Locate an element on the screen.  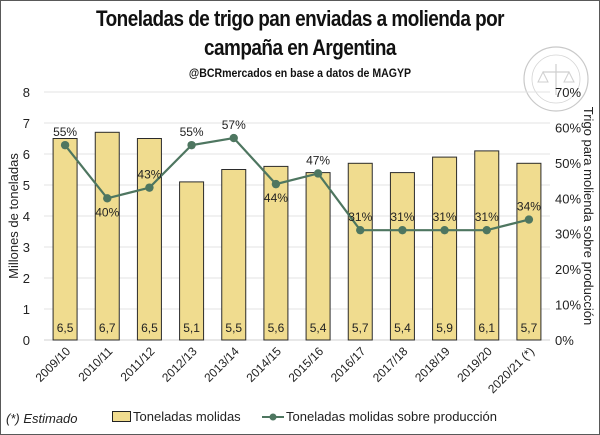
line-data-label: 40% is located at coordinates (107, 212).